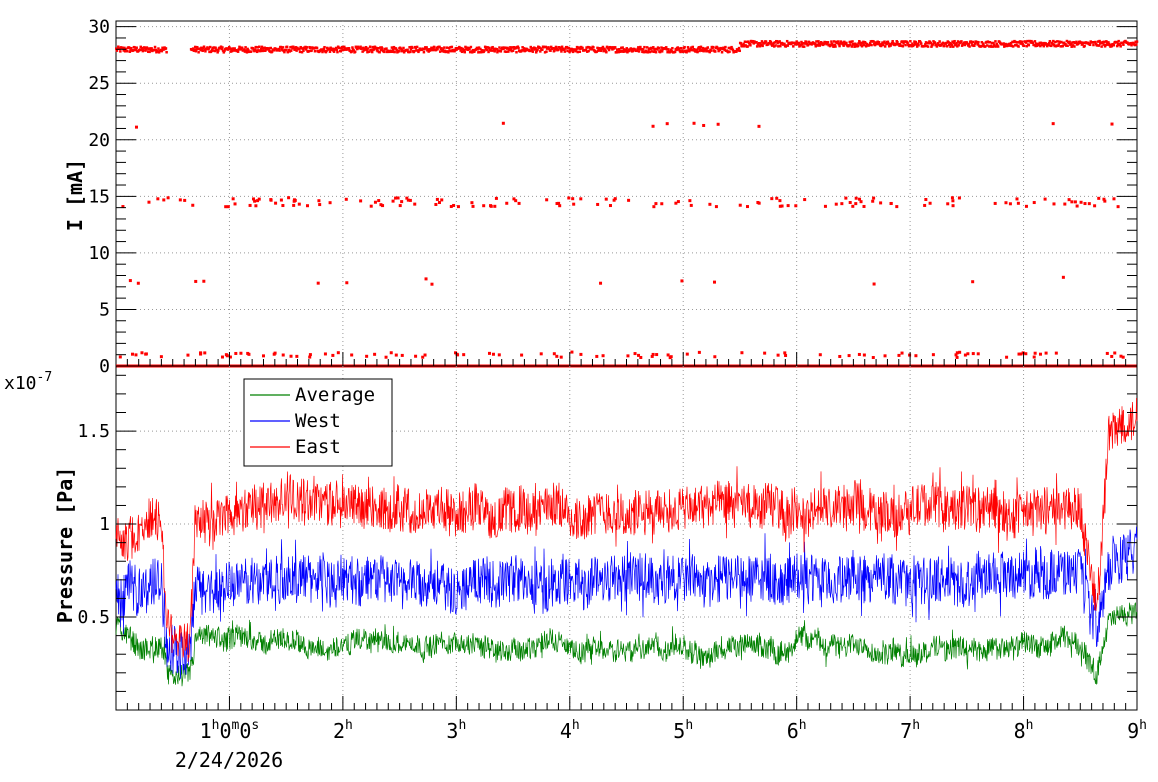 Image resolution: width=1158 pixels, height=782 pixels. Describe the element at coordinates (318, 421) in the screenshot. I see `legend-label-west: West` at that location.